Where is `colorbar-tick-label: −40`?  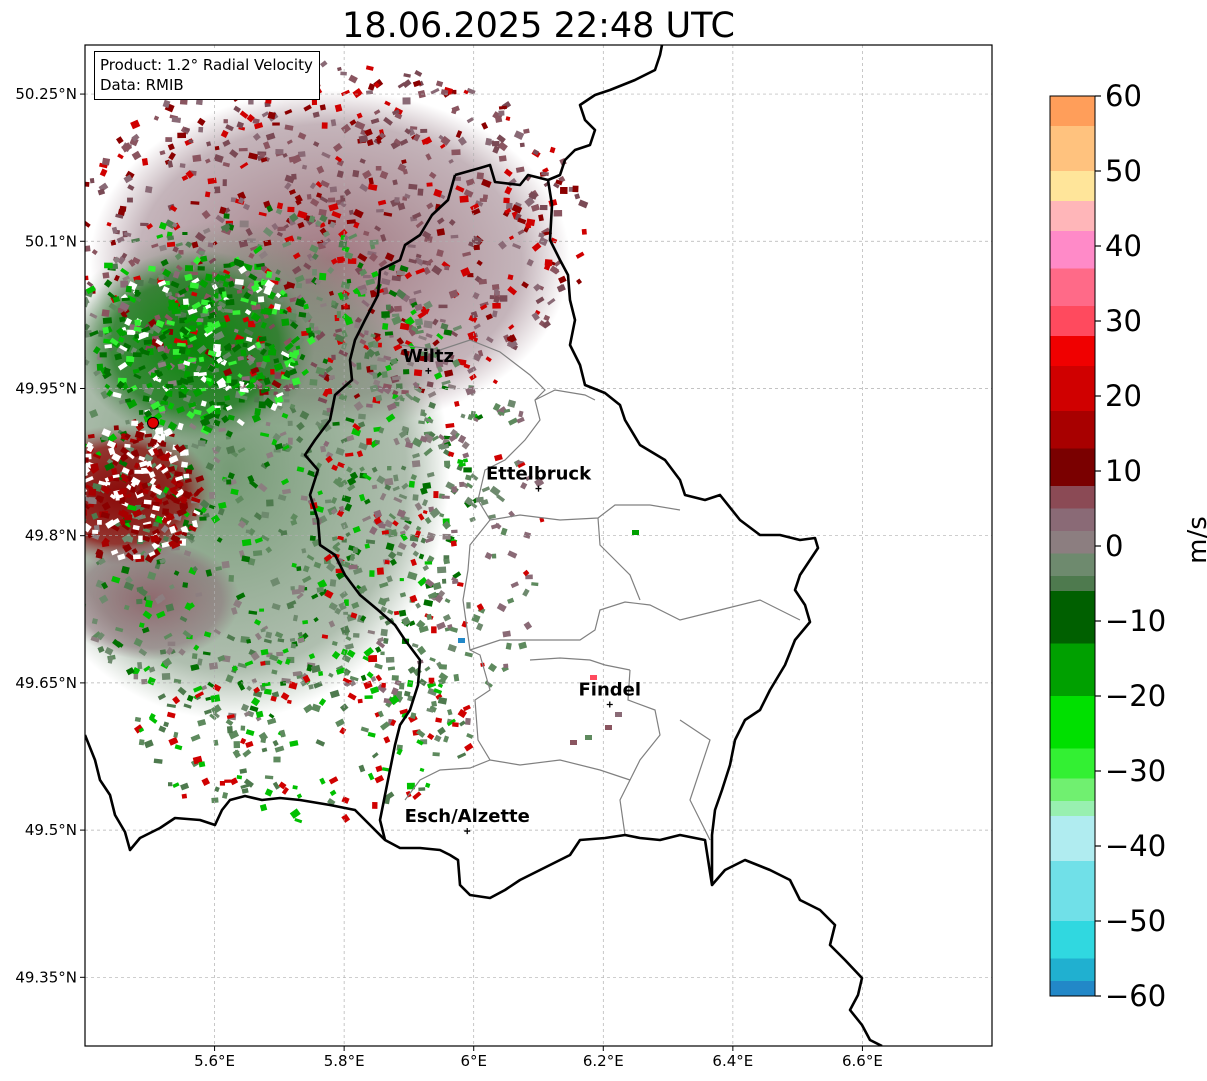 colorbar-tick-label: −40 is located at coordinates (1135, 846).